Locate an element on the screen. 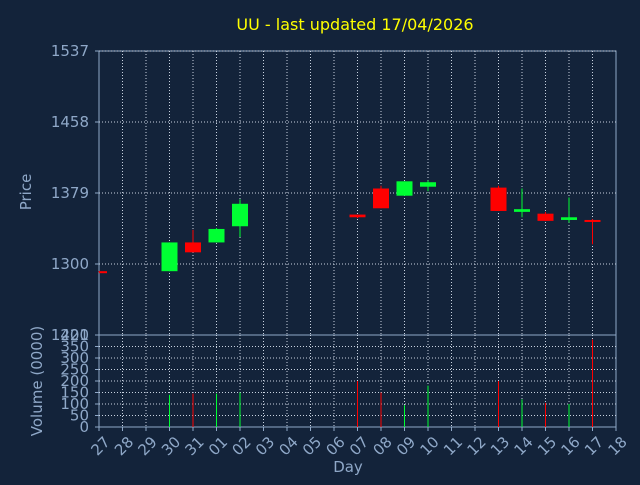  volume-tick-label: 0 is located at coordinates (84, 427).